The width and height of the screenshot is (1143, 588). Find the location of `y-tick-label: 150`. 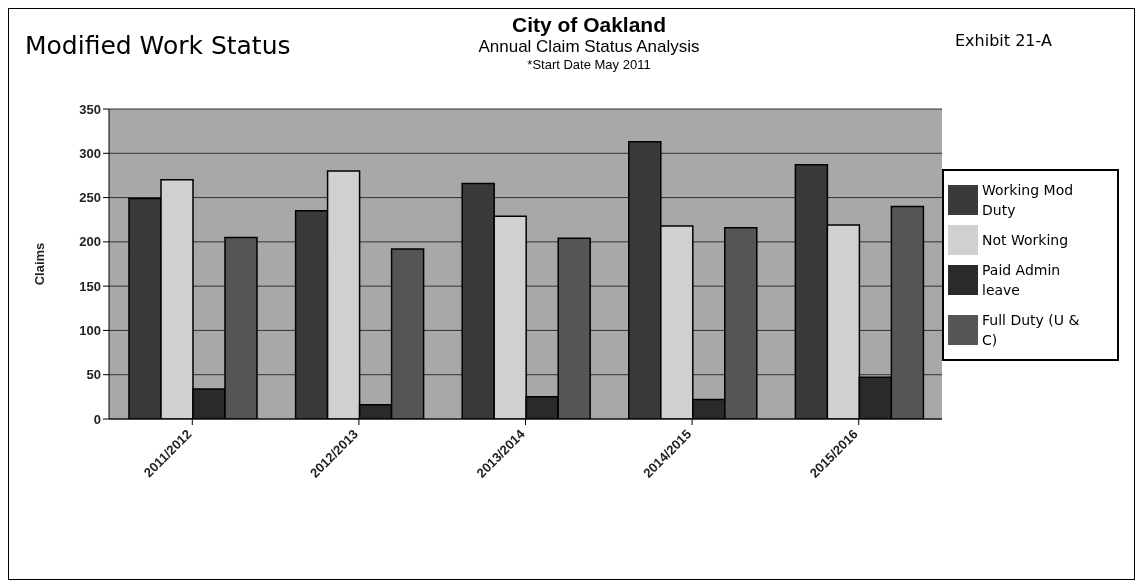

y-tick-label: 150 is located at coordinates (90, 286).